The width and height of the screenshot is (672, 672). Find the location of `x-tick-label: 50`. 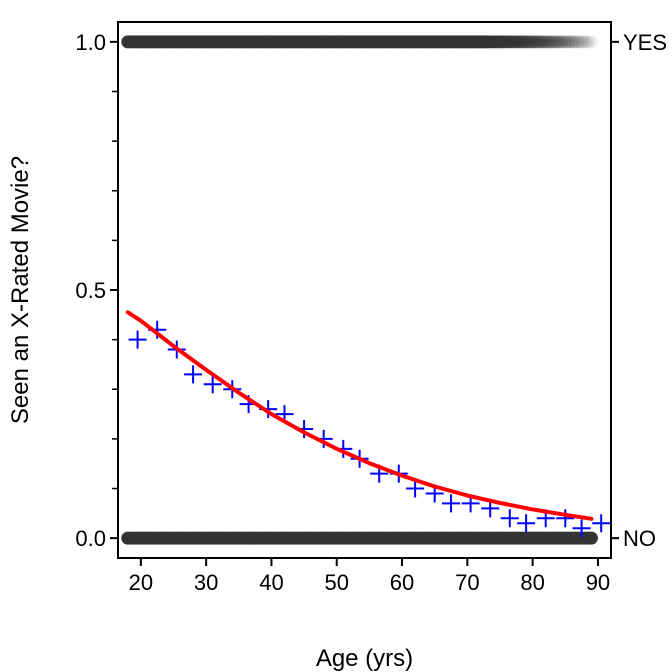

x-tick-label: 50 is located at coordinates (337, 582).